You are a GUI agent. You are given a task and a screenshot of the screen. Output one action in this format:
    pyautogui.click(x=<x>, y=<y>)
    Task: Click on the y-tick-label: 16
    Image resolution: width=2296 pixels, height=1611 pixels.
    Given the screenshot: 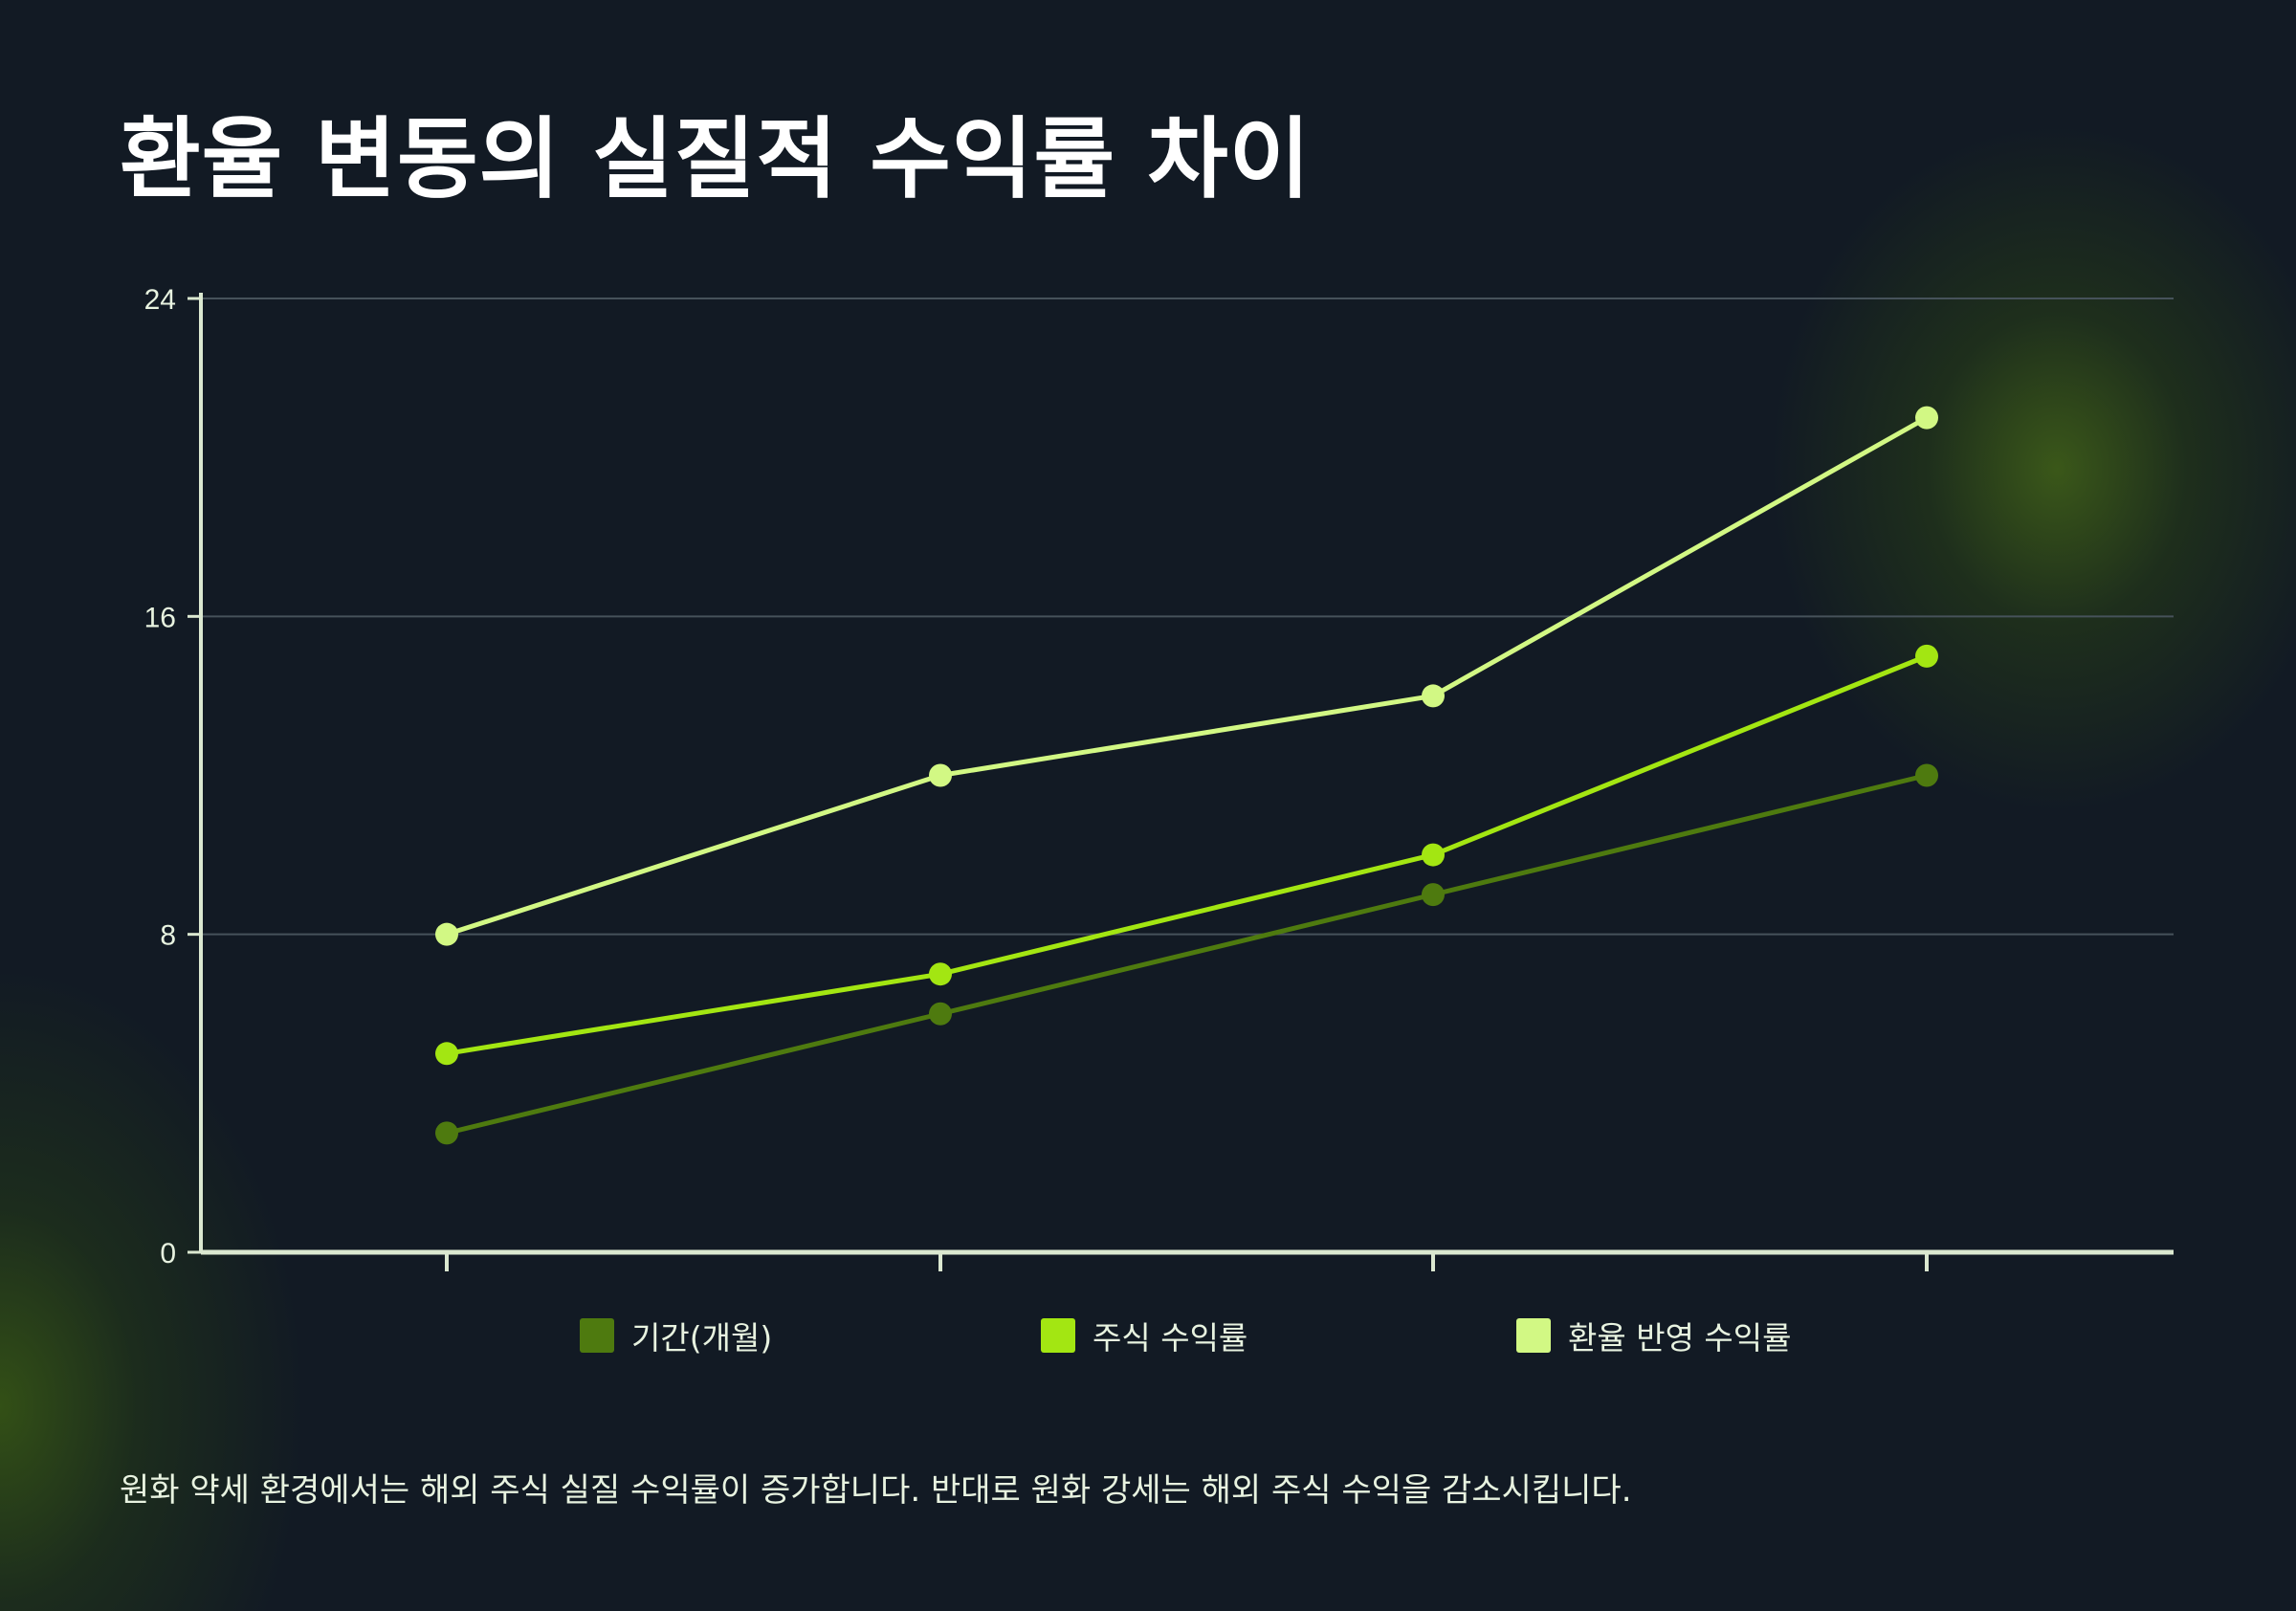 What is the action you would take?
    pyautogui.click(x=160, y=617)
    